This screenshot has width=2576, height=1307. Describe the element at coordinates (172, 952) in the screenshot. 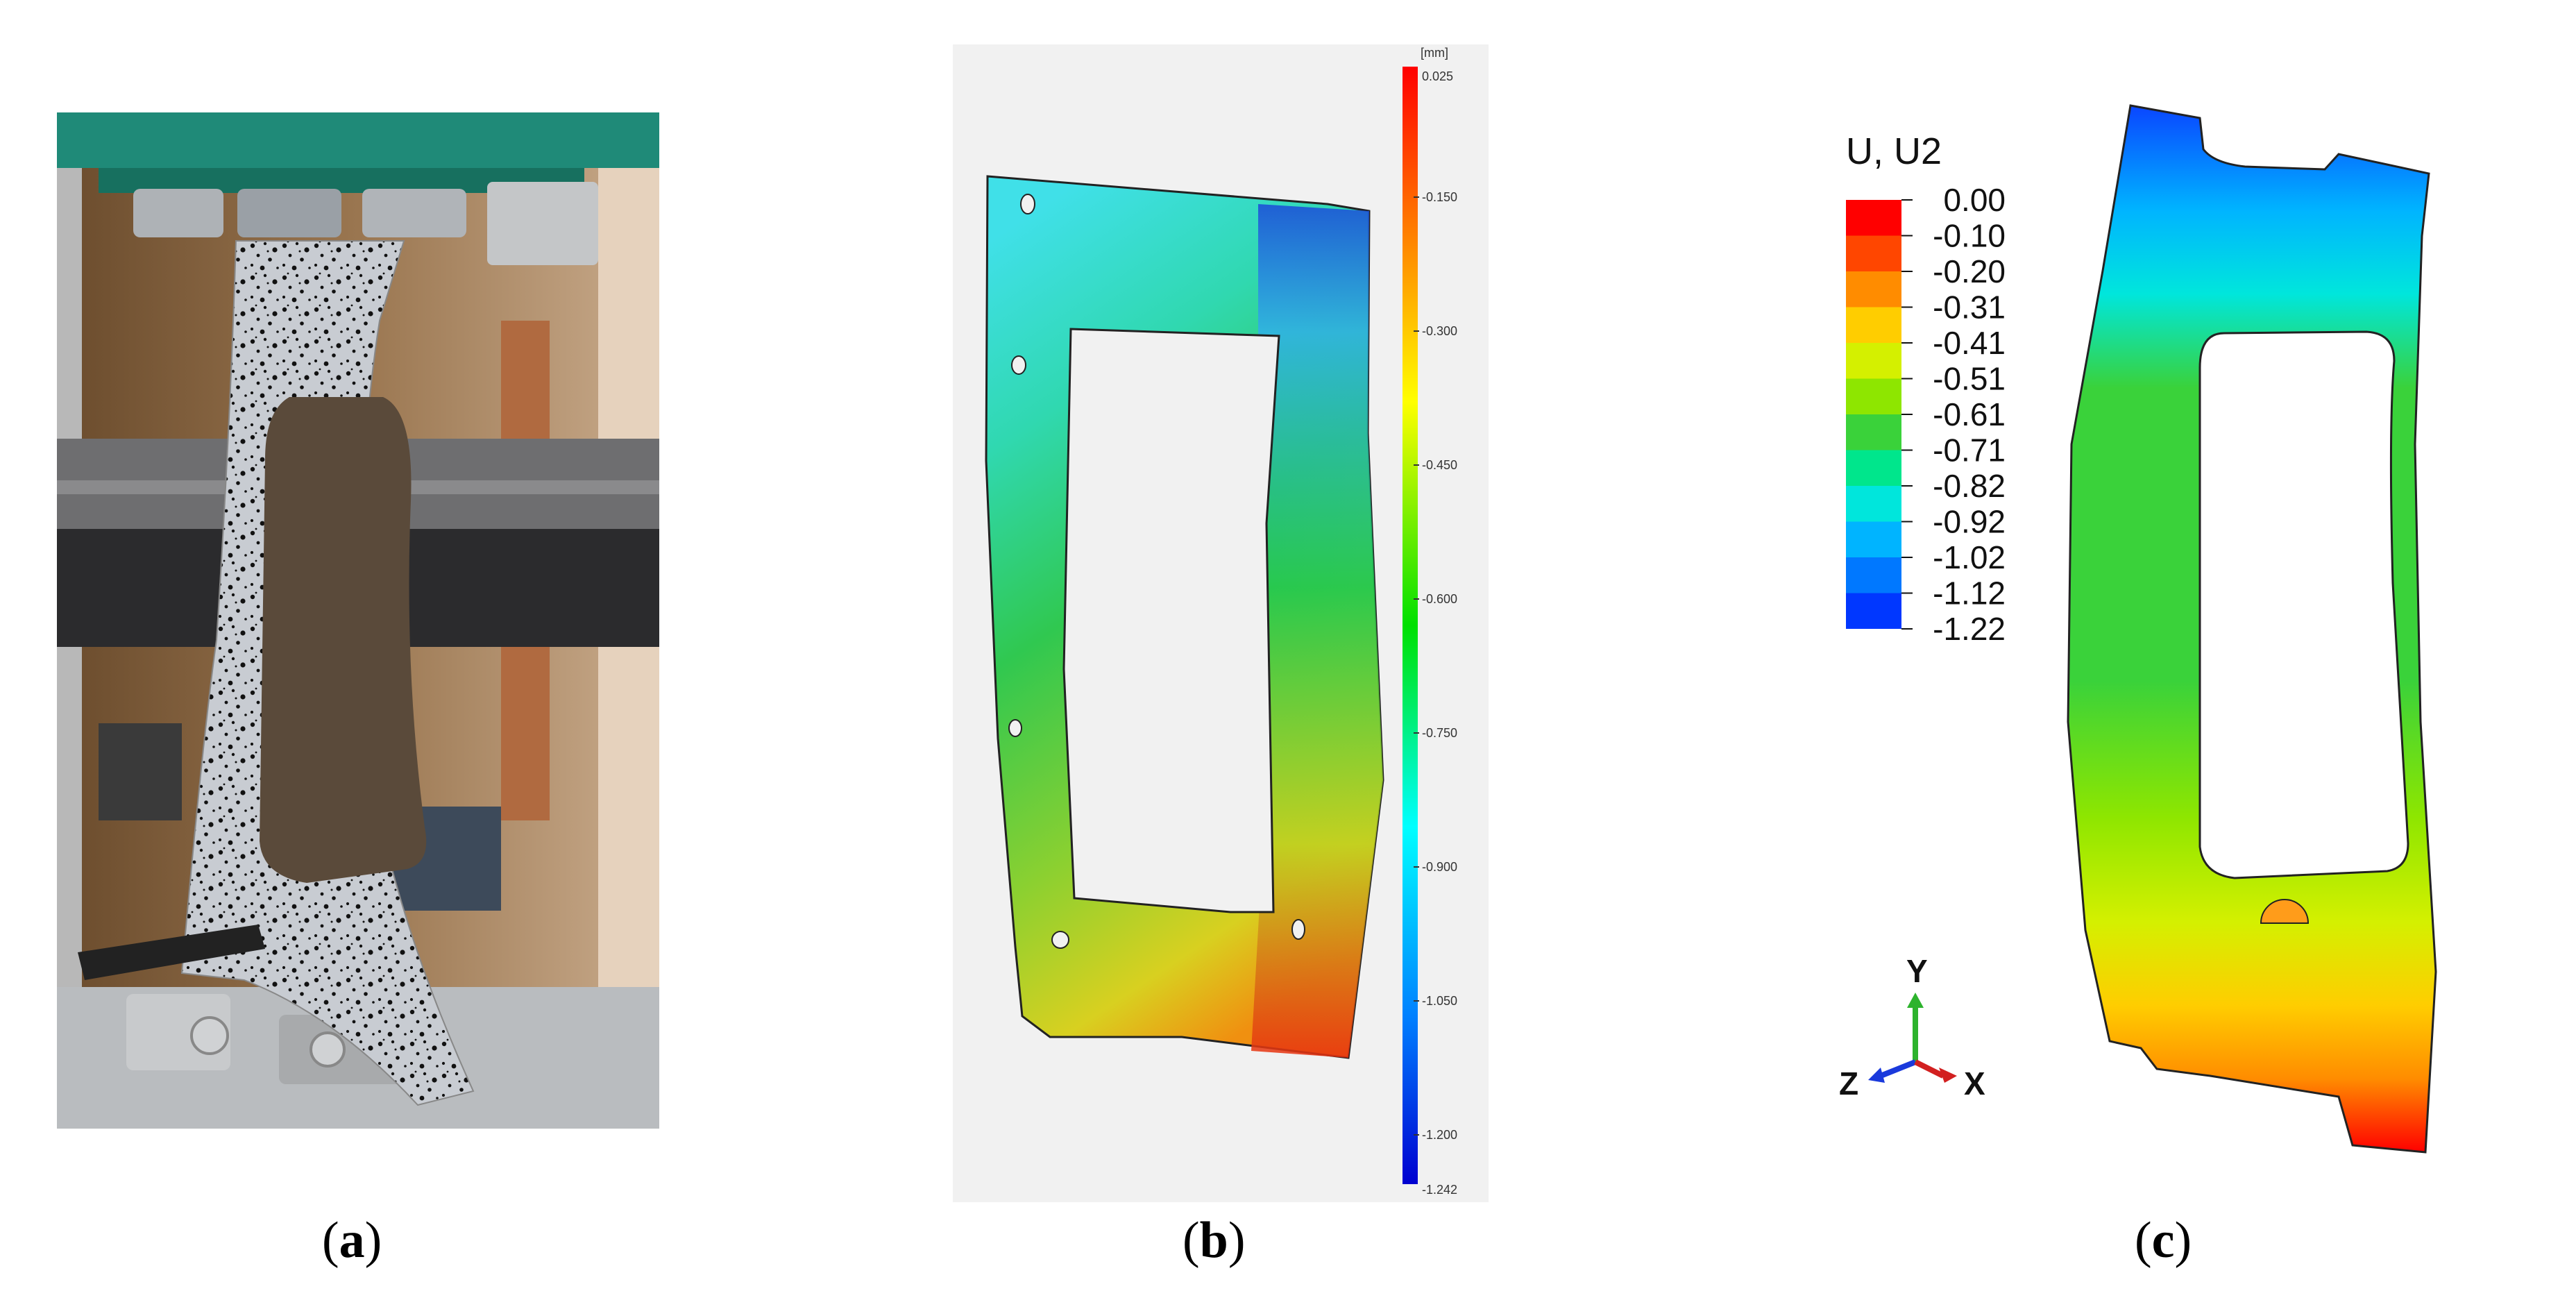

I see `lower-clamp` at that location.